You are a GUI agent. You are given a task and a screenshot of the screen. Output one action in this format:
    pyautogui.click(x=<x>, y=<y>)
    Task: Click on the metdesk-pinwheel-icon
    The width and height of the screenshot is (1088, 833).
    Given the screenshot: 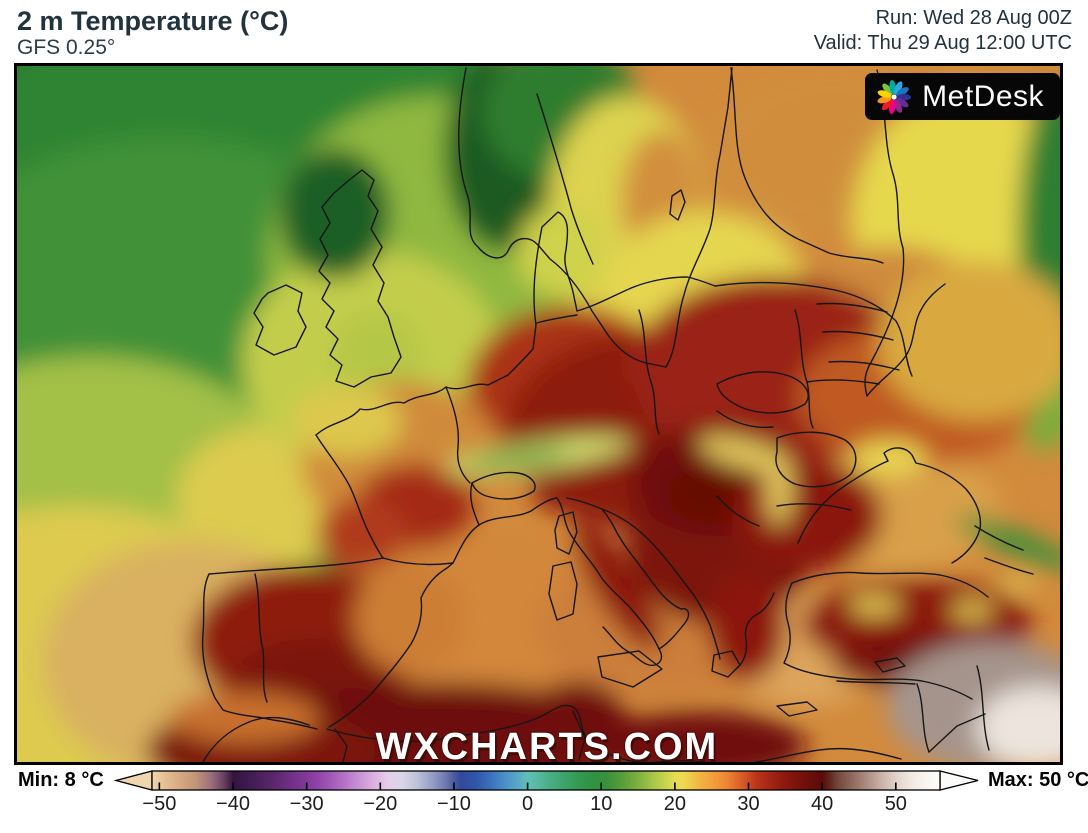 What is the action you would take?
    pyautogui.click(x=894, y=96)
    